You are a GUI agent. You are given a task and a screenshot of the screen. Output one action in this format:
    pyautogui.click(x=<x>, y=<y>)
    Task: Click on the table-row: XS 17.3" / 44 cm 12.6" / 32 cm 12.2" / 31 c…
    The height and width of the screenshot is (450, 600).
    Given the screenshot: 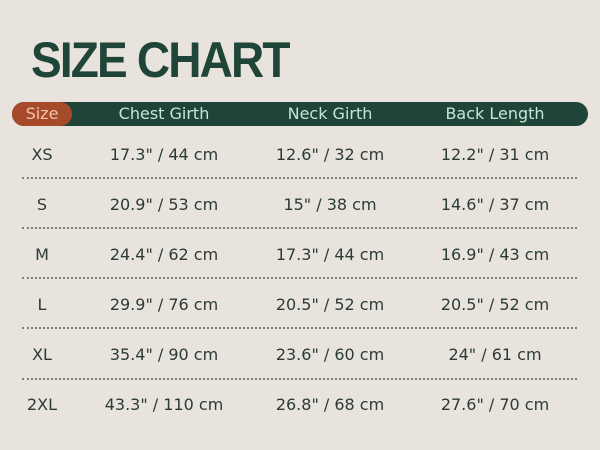 What is the action you would take?
    pyautogui.click(x=300, y=155)
    